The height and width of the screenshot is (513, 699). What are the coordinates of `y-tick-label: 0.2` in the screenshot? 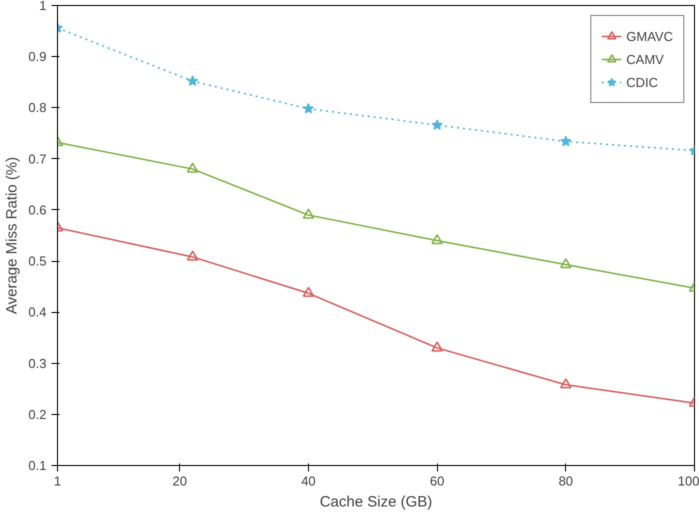 It's located at (37, 414).